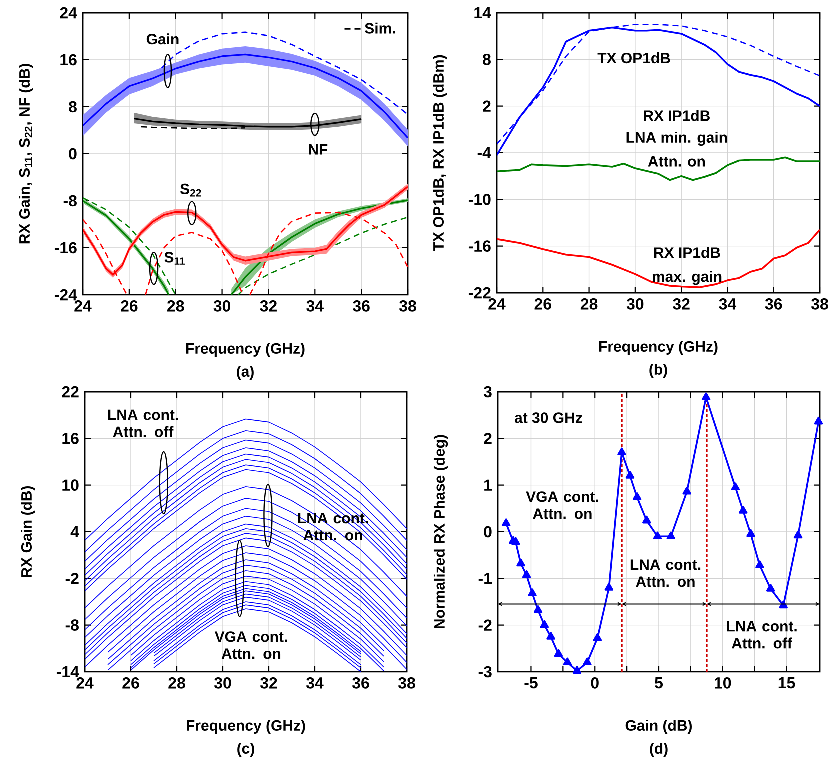 Image resolution: width=832 pixels, height=765 pixels. Describe the element at coordinates (75, 532) in the screenshot. I see `y-tick-label: 4` at that location.